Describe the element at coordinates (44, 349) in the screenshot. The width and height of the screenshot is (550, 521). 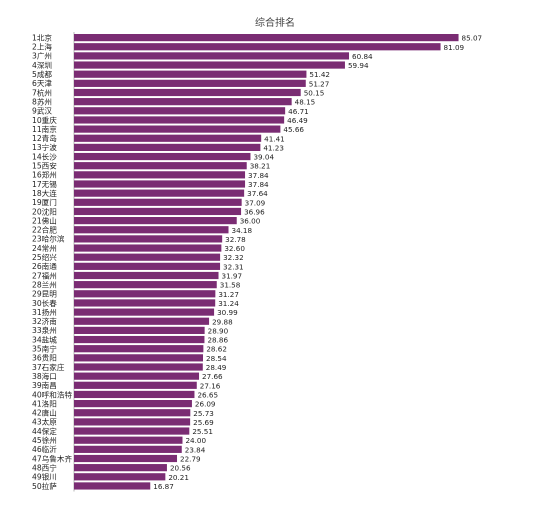
I see `category-label: 35南宁` at that location.